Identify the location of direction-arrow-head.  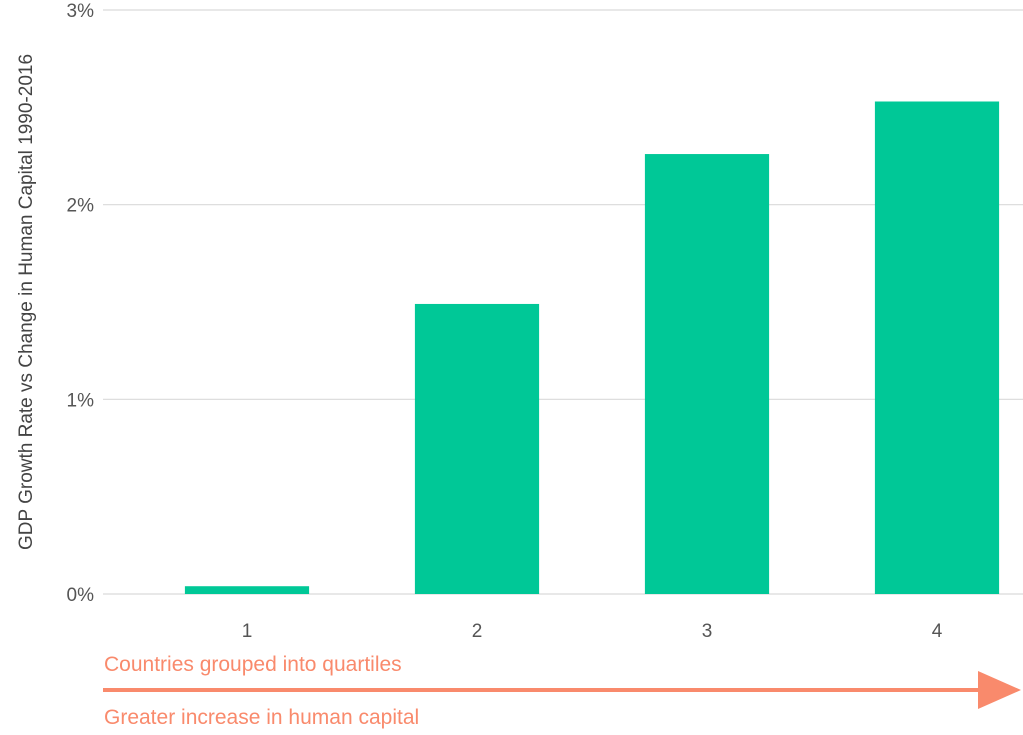
(999, 690).